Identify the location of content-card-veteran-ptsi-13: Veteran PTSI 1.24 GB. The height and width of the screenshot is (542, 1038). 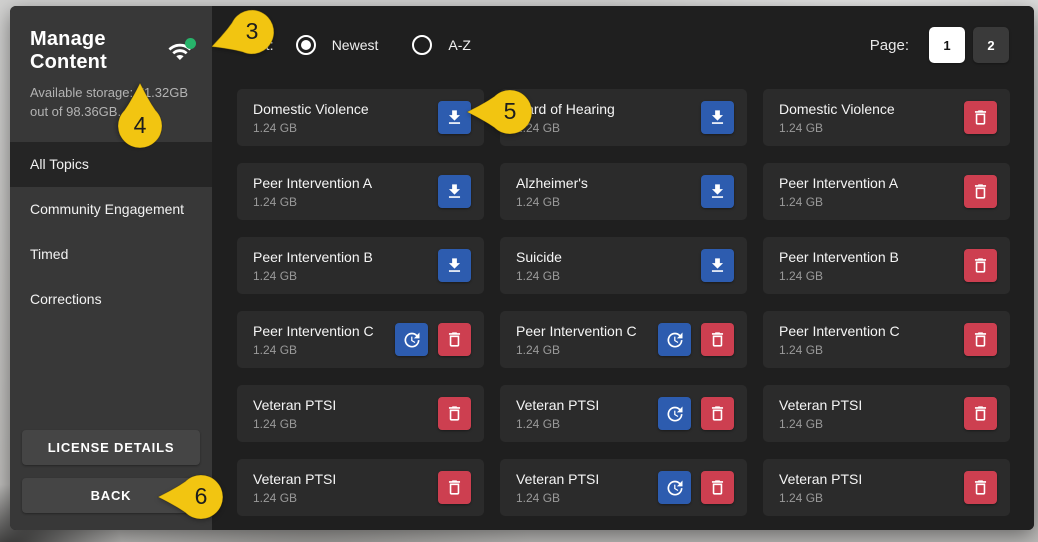
(623, 413).